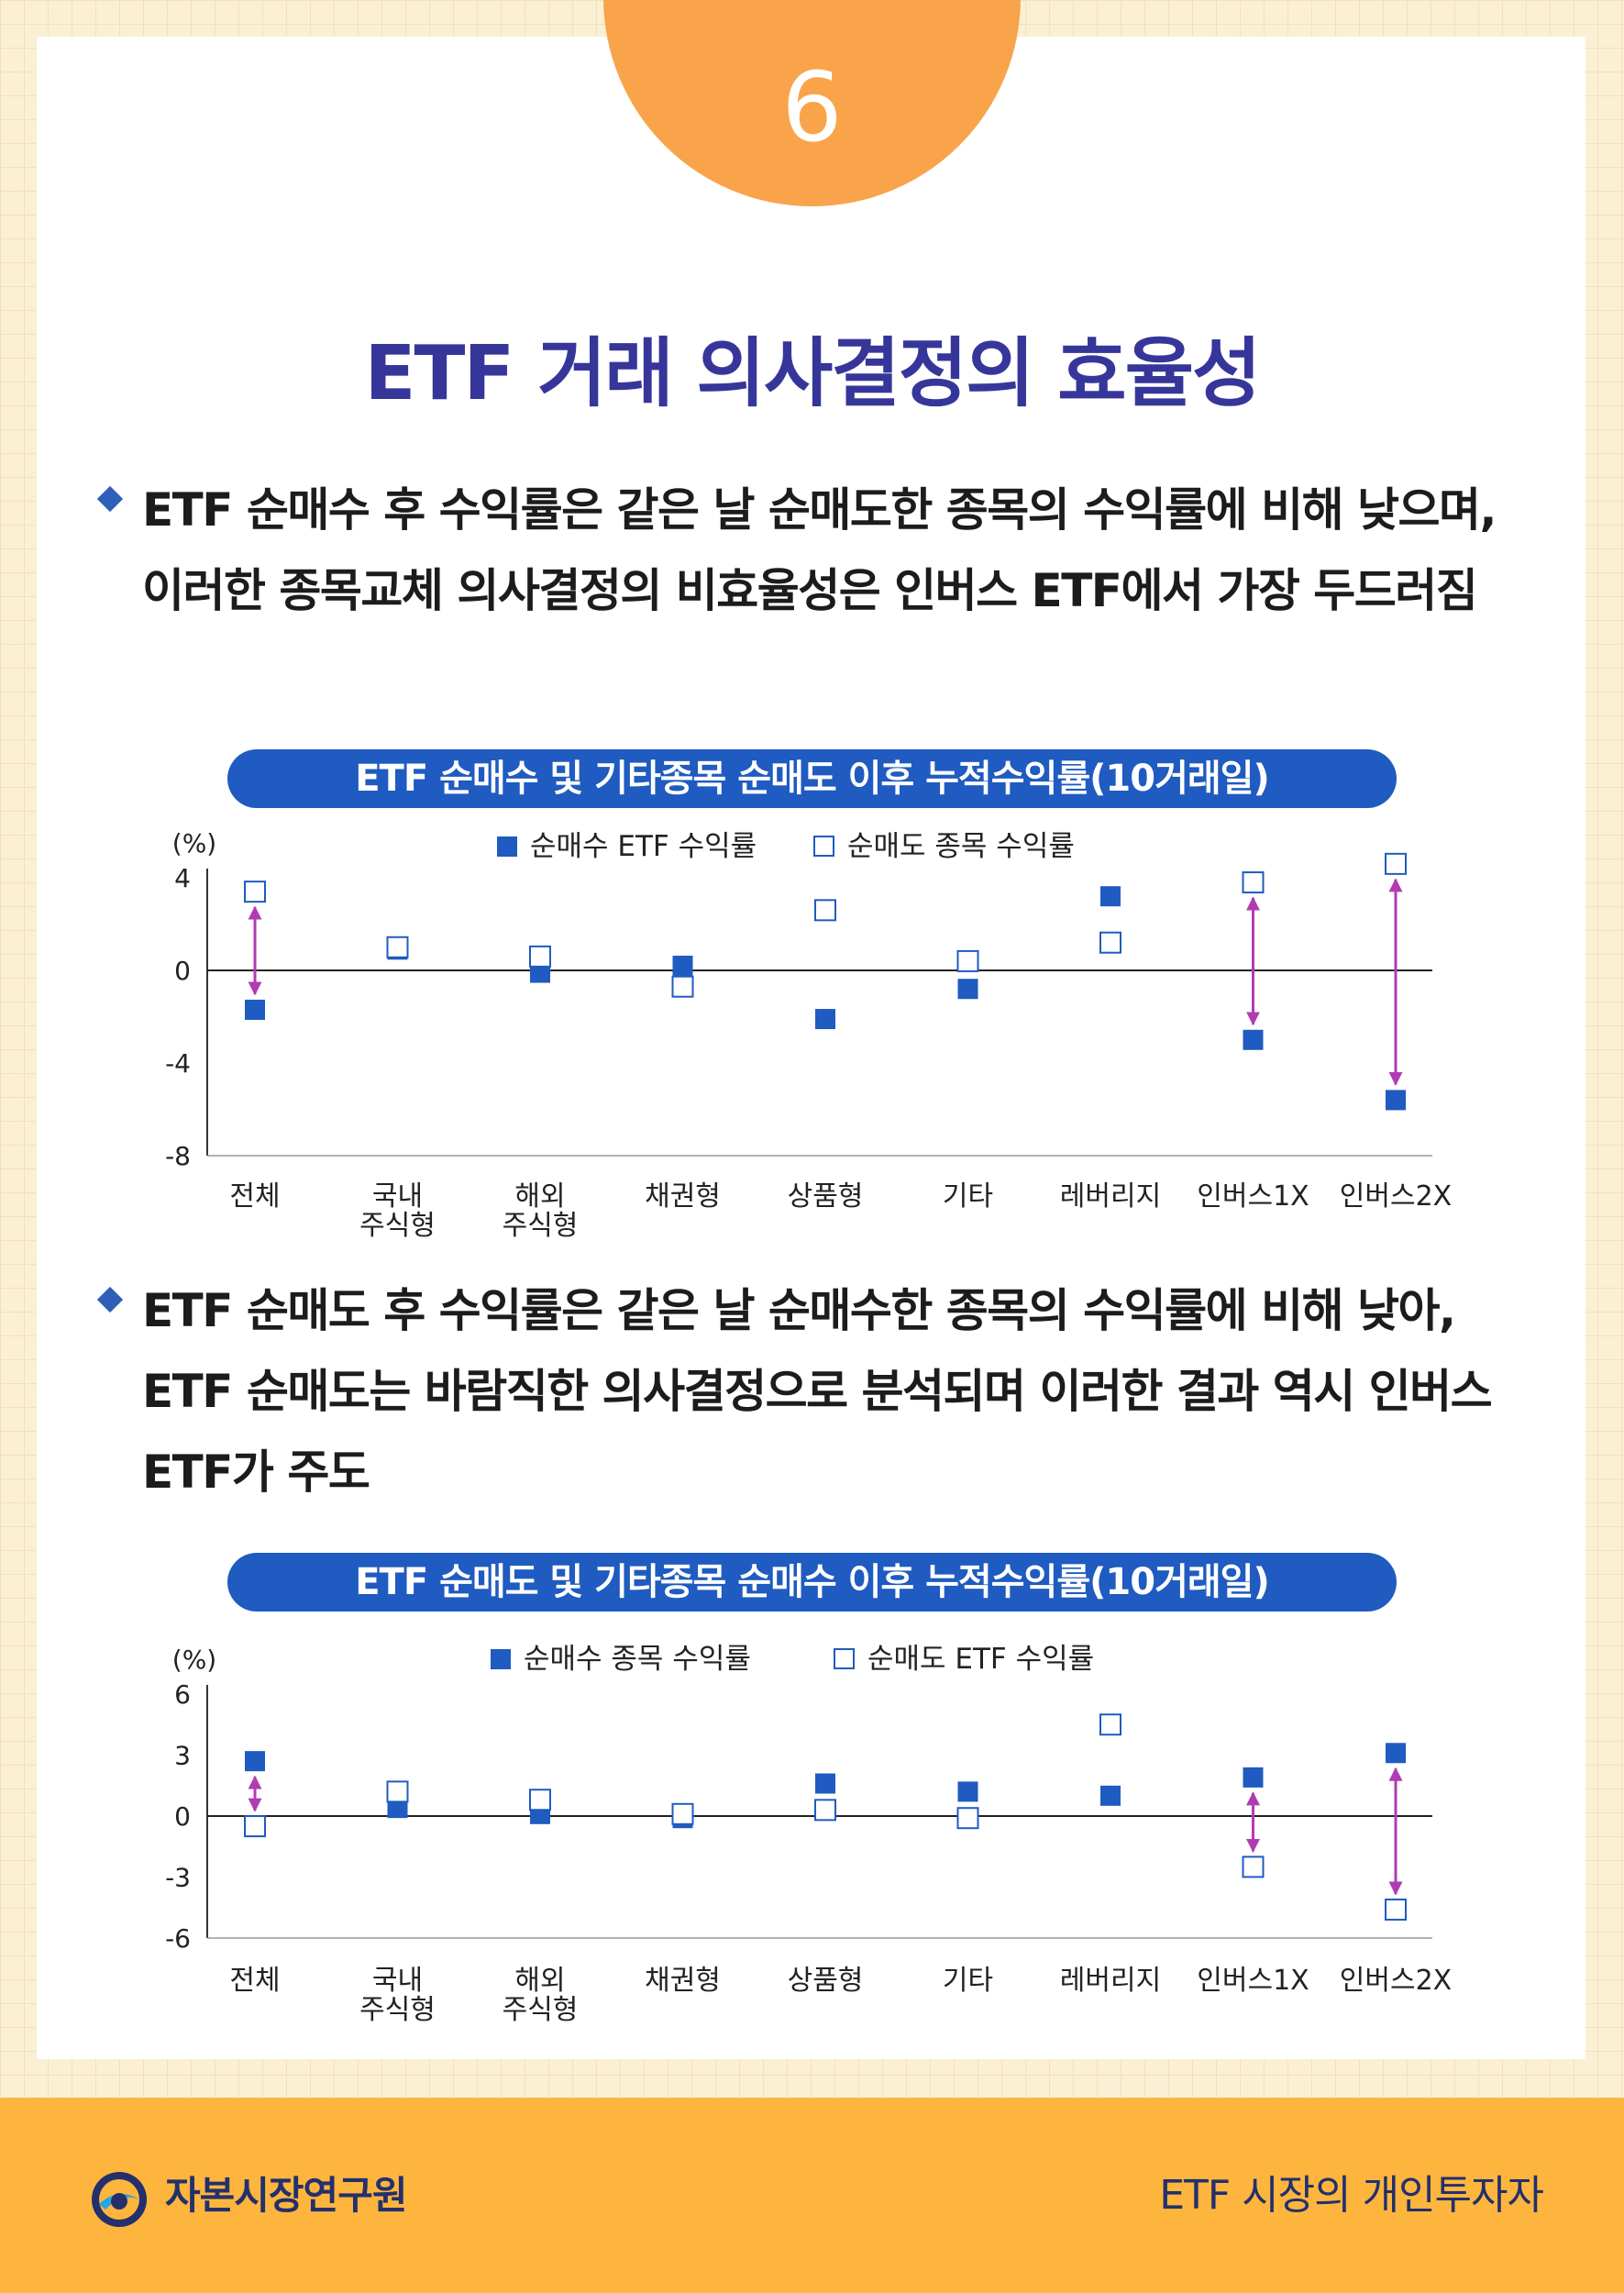  What do you see at coordinates (182, 1694) in the screenshot?
I see `y-tick-label: 6` at bounding box center [182, 1694].